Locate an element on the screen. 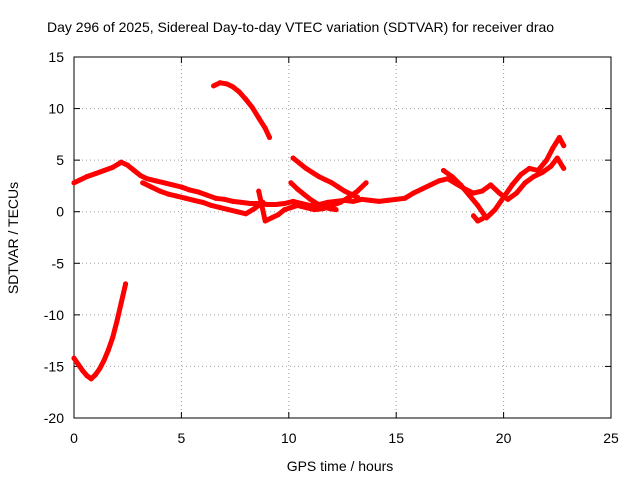  series-dip-branch is located at coordinates (312, 202).